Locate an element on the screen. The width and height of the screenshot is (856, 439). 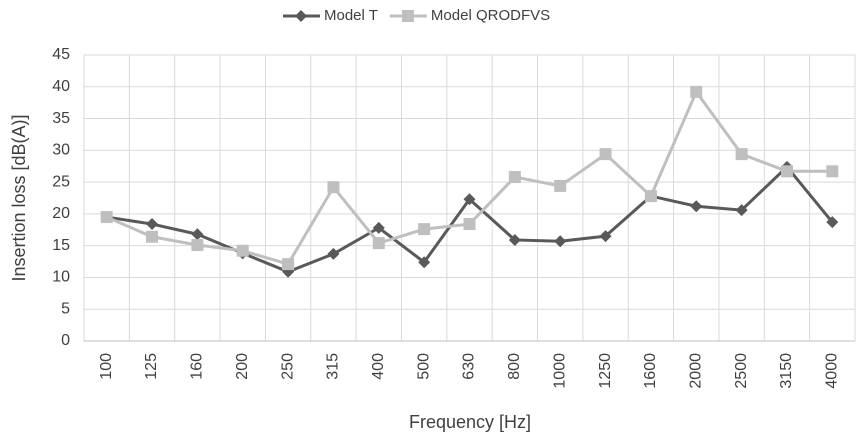
x-tick-label: 2000 is located at coordinates (695, 371).